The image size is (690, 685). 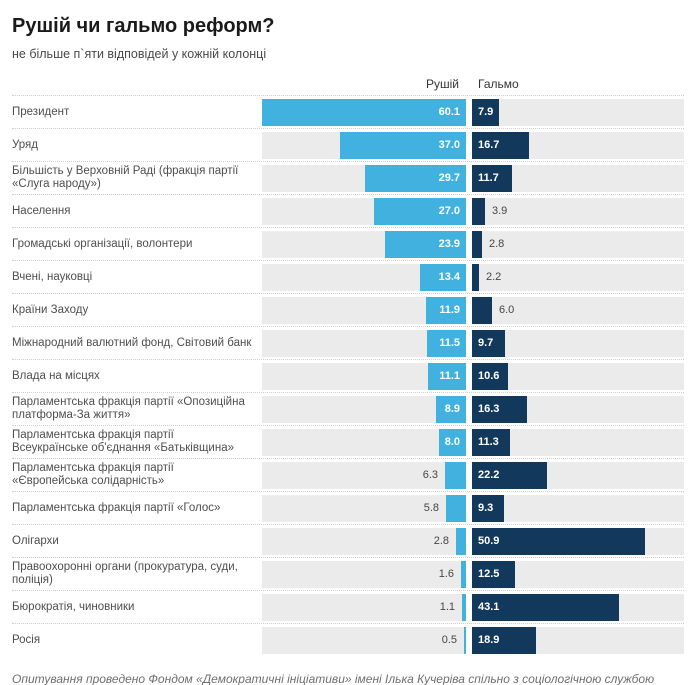 I want to click on driver-track: 11.1, so click(x=364, y=376).